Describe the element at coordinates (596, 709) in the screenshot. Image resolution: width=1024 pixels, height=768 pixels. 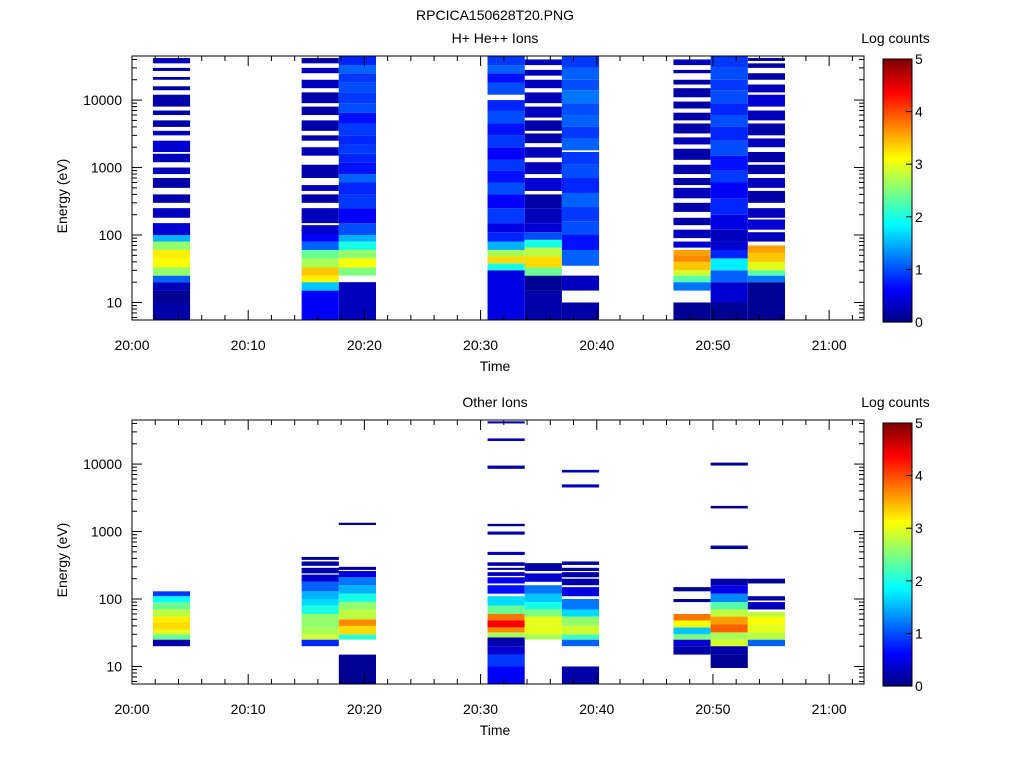
I see `x-tick-label: 20:40` at that location.